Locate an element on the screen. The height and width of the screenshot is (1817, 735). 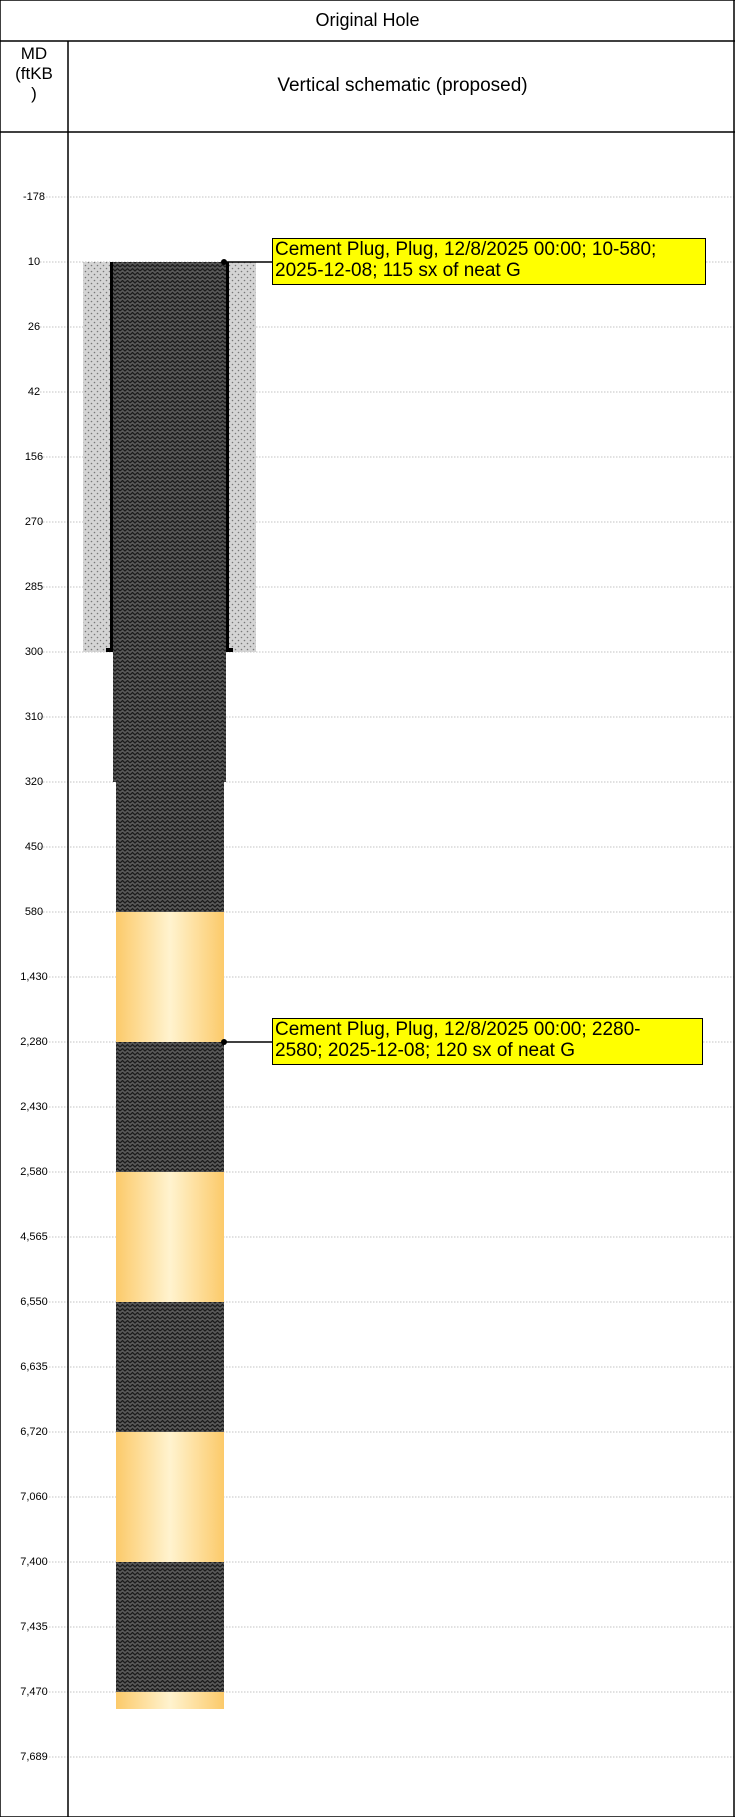
callout-leaders is located at coordinates (246, 652).